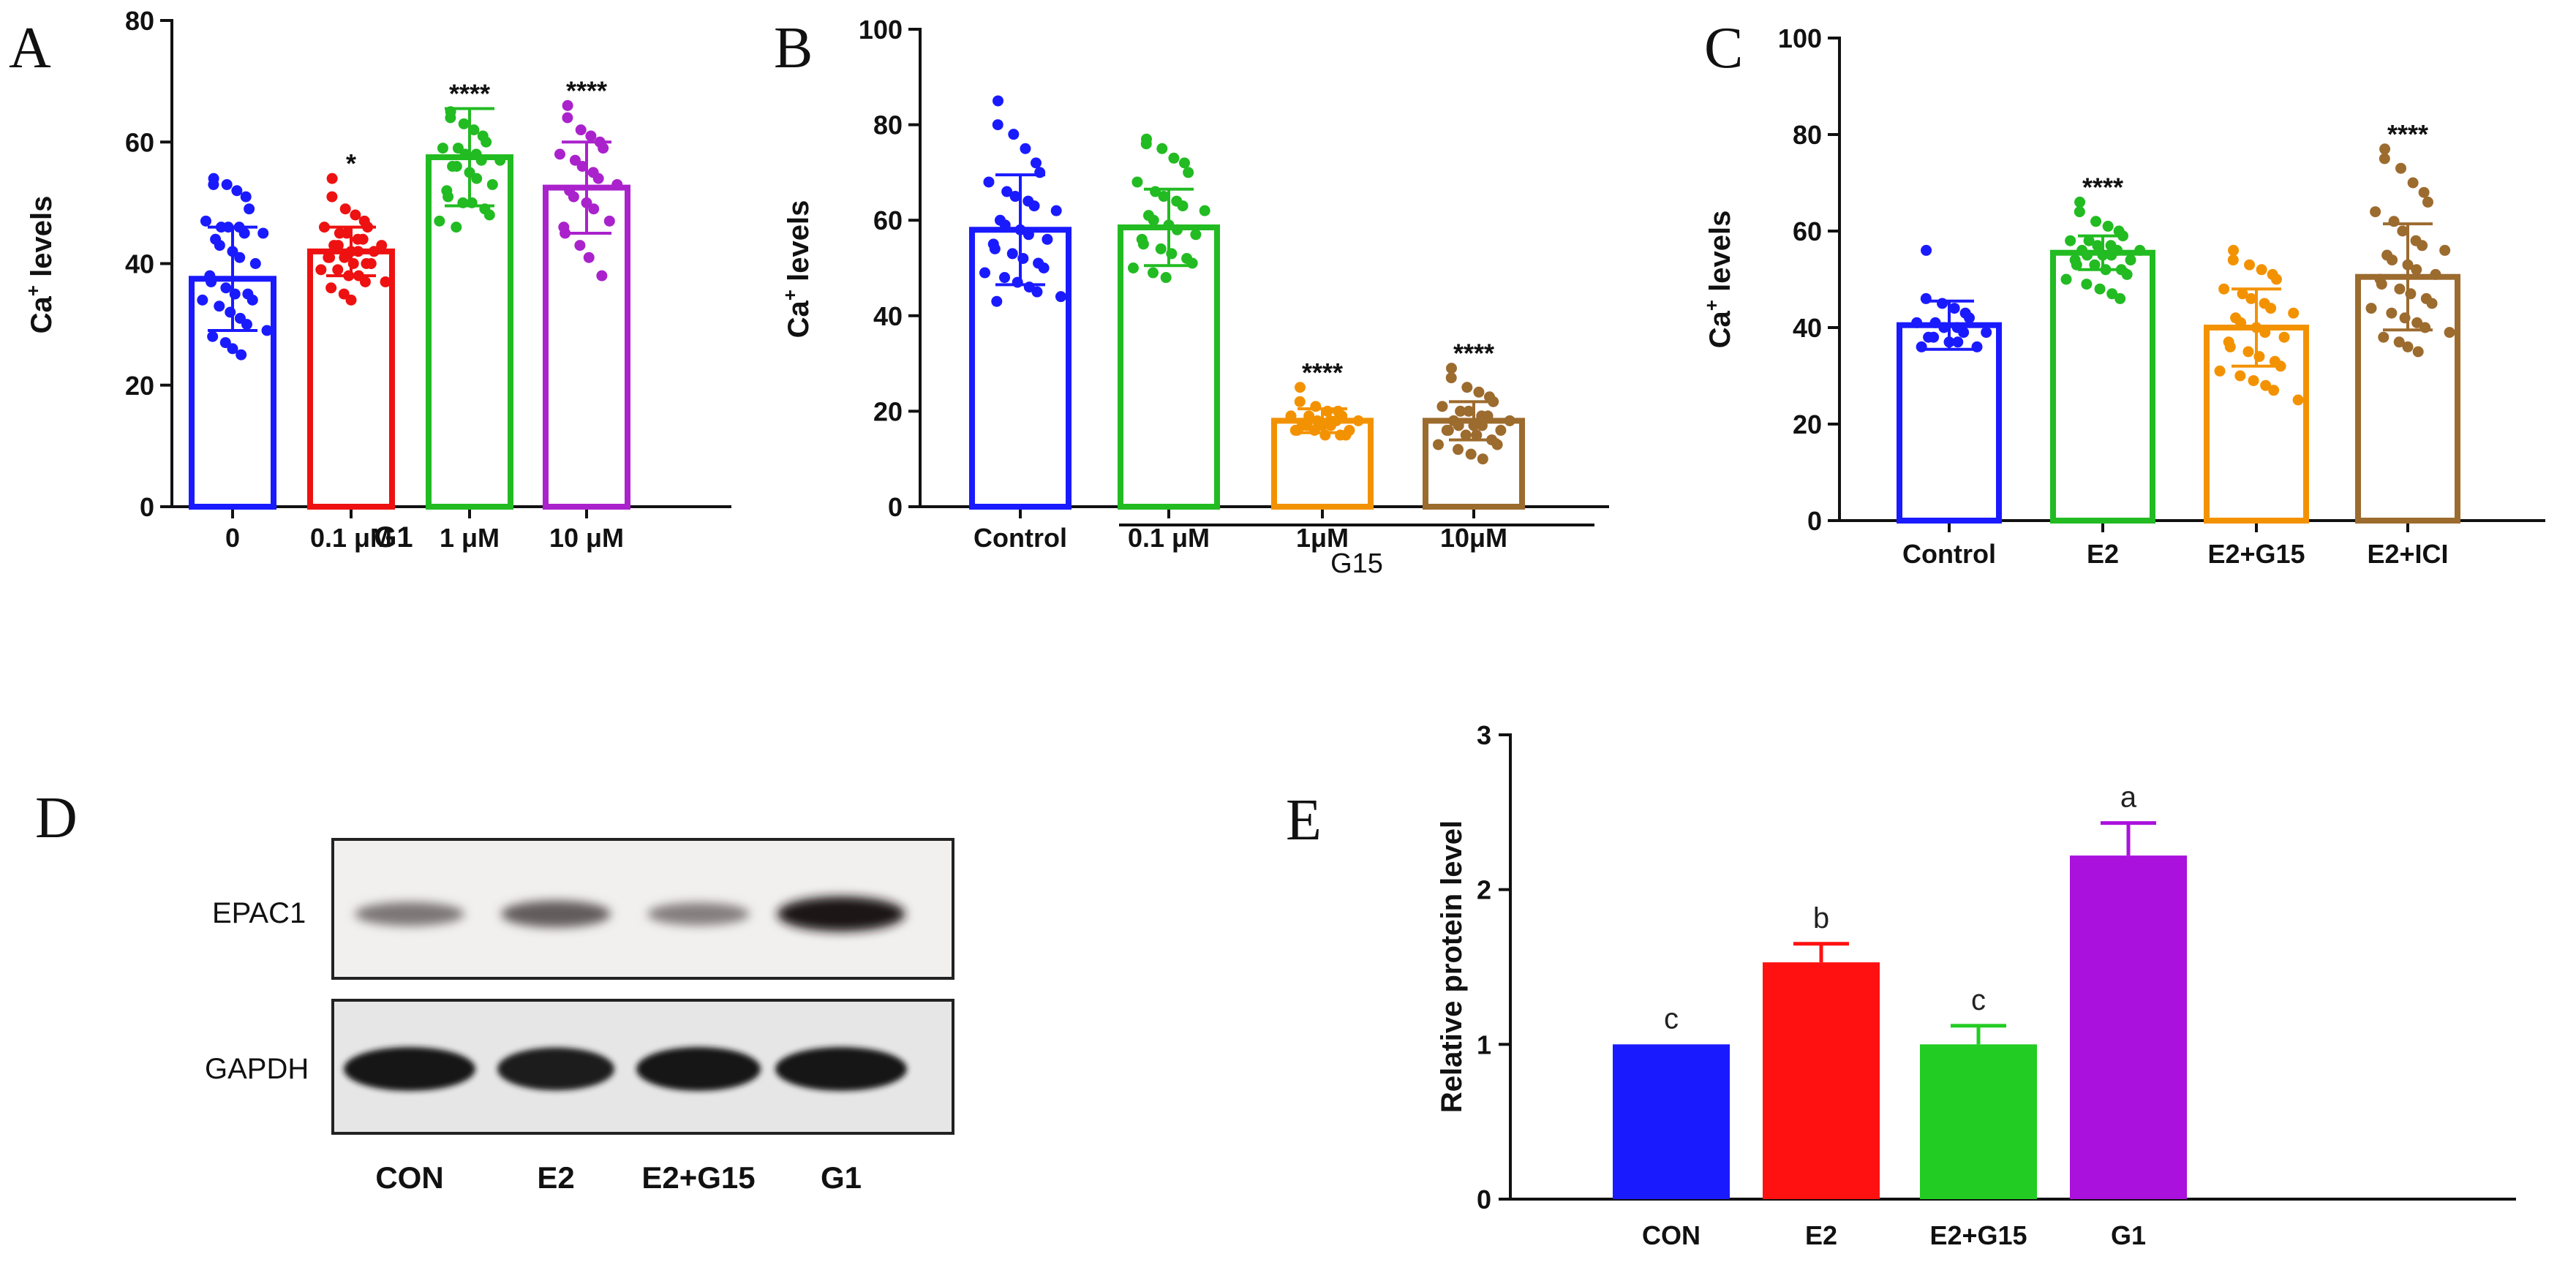  I want to click on panel-letter-e: E, so click(1304, 820).